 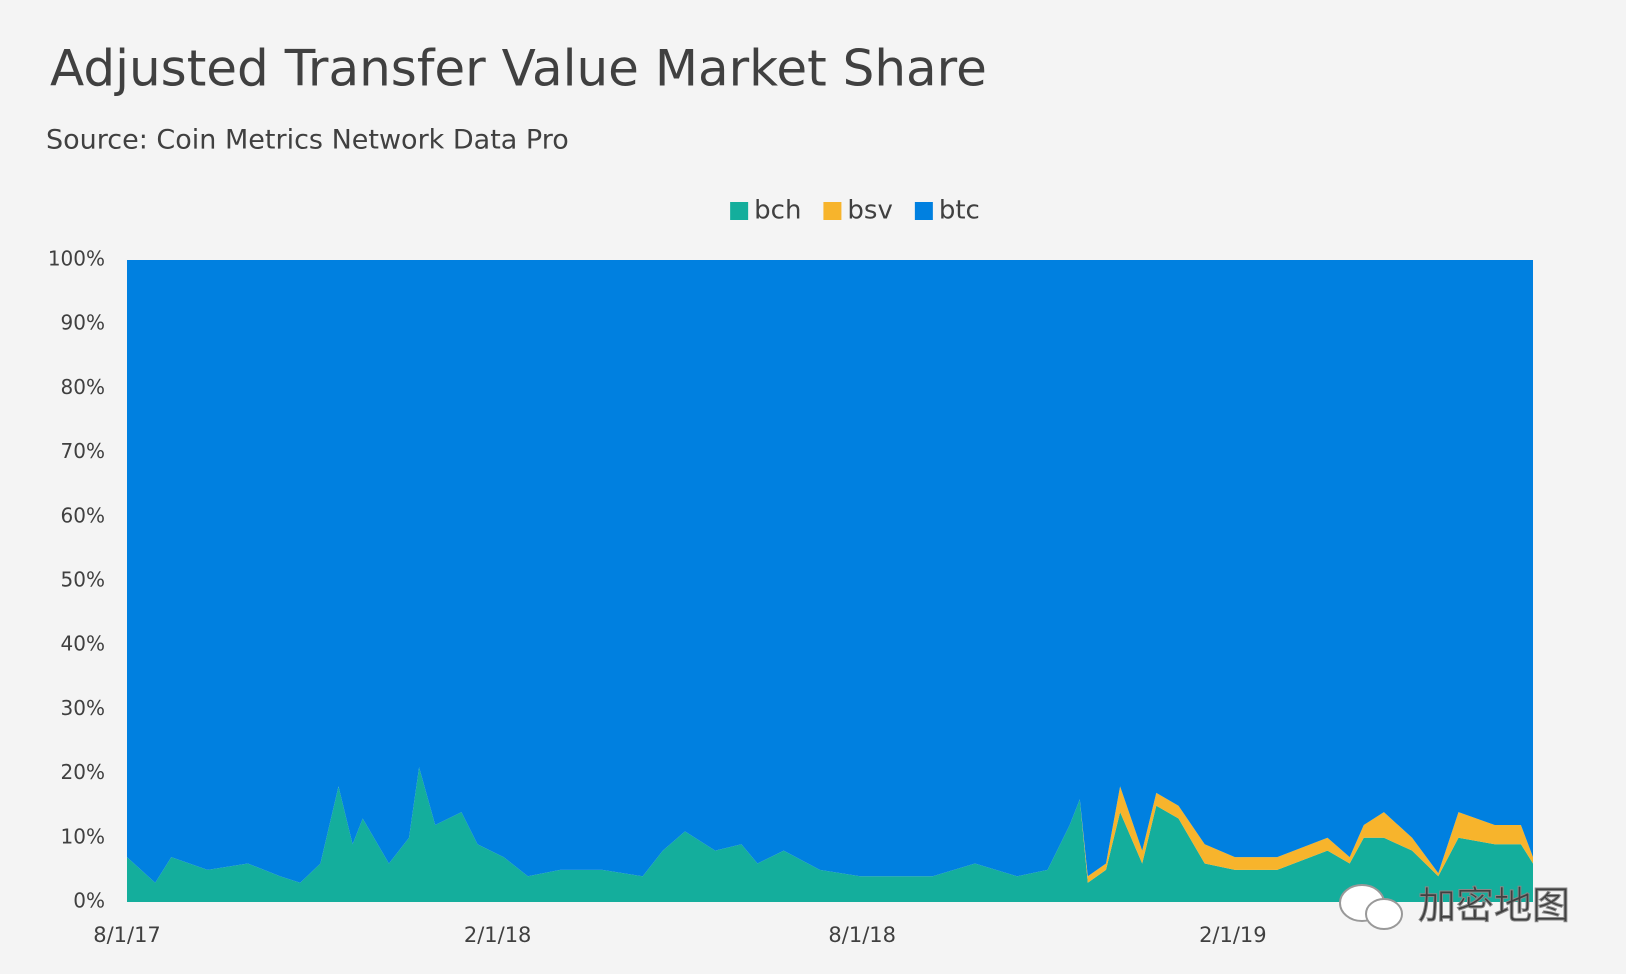 I want to click on watermark: 加密地图, so click(x=1455, y=906).